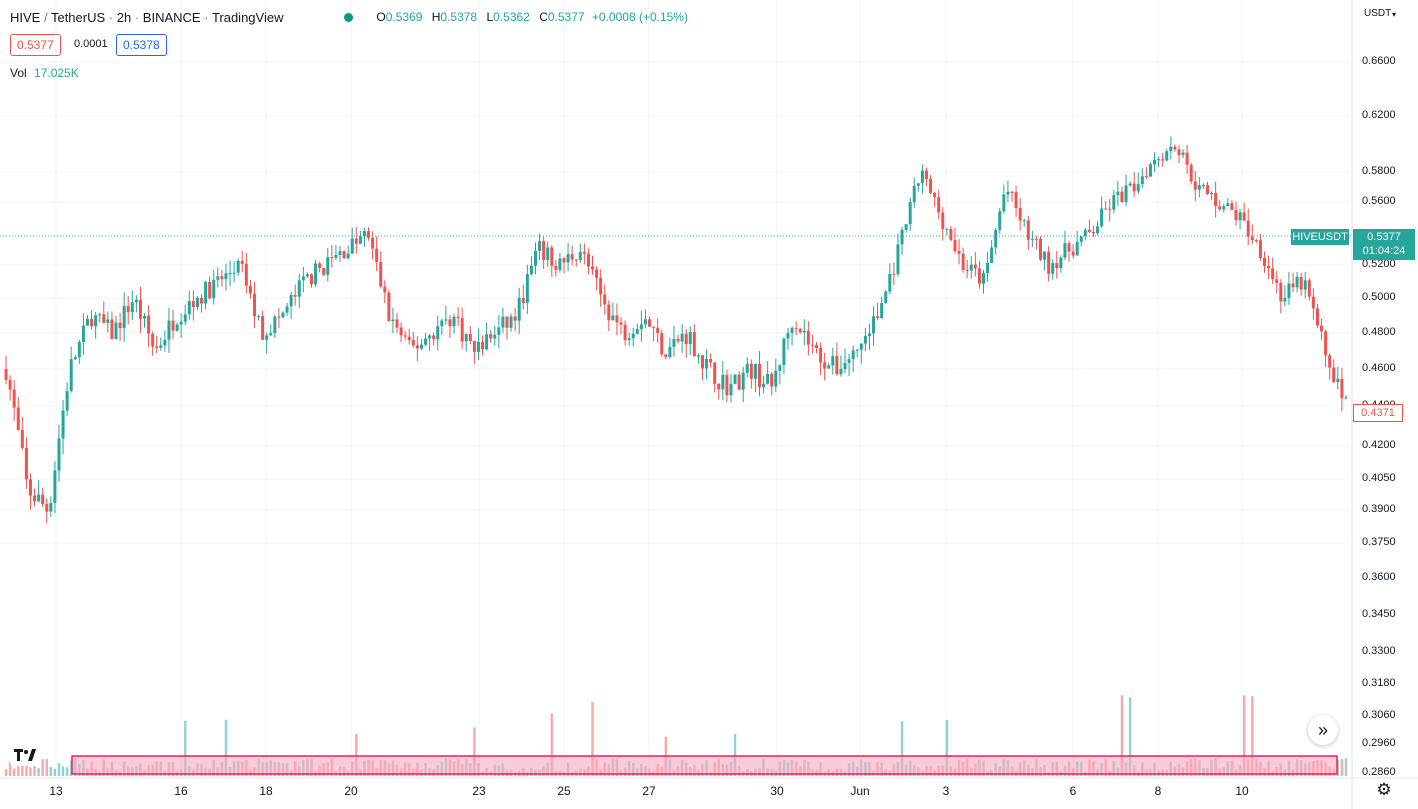 This screenshot has width=1418, height=809. Describe the element at coordinates (1379, 509) in the screenshot. I see `price-tick: 0.3900` at that location.